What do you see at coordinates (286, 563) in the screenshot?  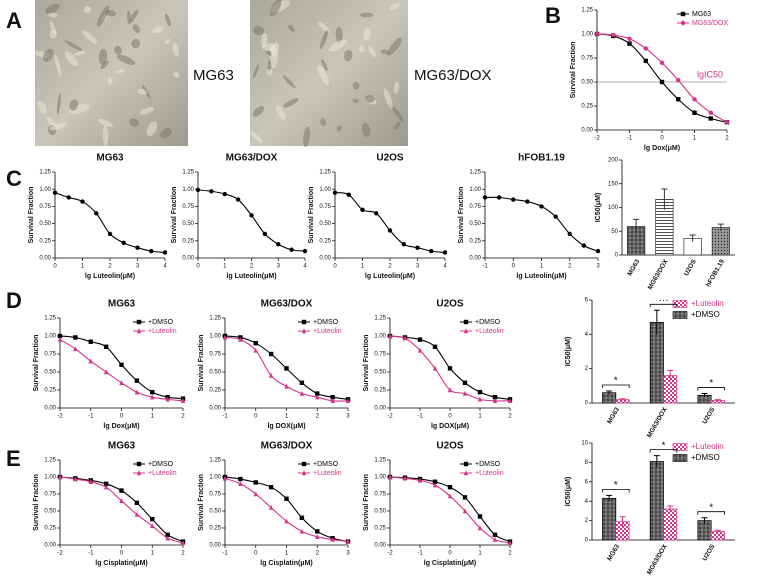 I see `x-axis-title: lg Cisplatin(μM)` at bounding box center [286, 563].